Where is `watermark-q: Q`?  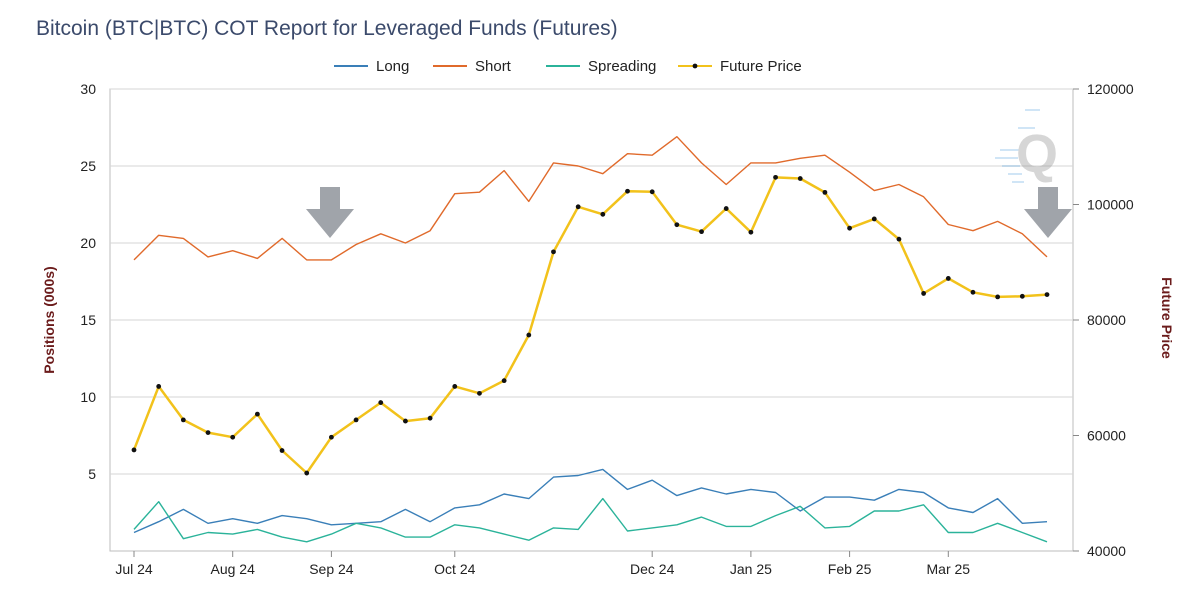 watermark-q: Q is located at coordinates (1037, 154).